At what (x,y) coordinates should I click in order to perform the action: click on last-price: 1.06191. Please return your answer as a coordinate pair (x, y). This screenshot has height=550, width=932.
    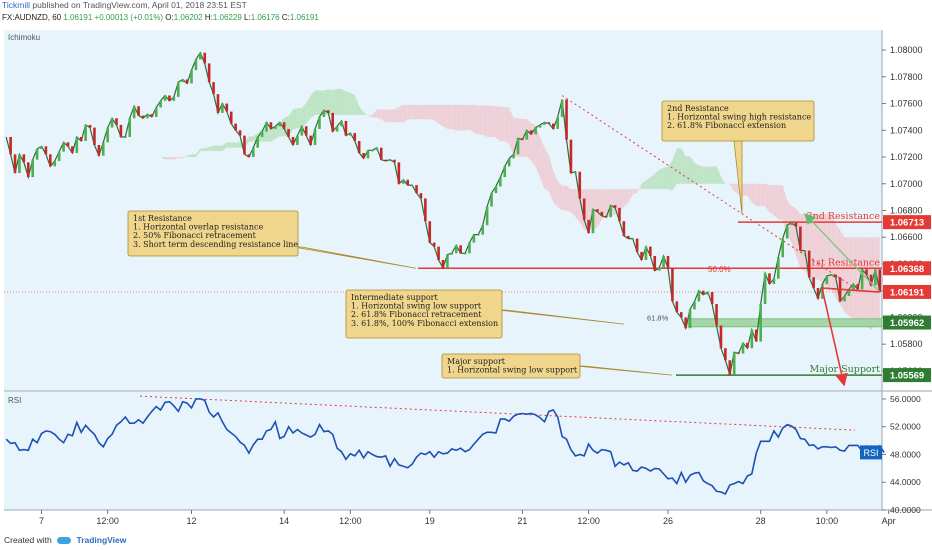
    Looking at the image, I should click on (78, 17).